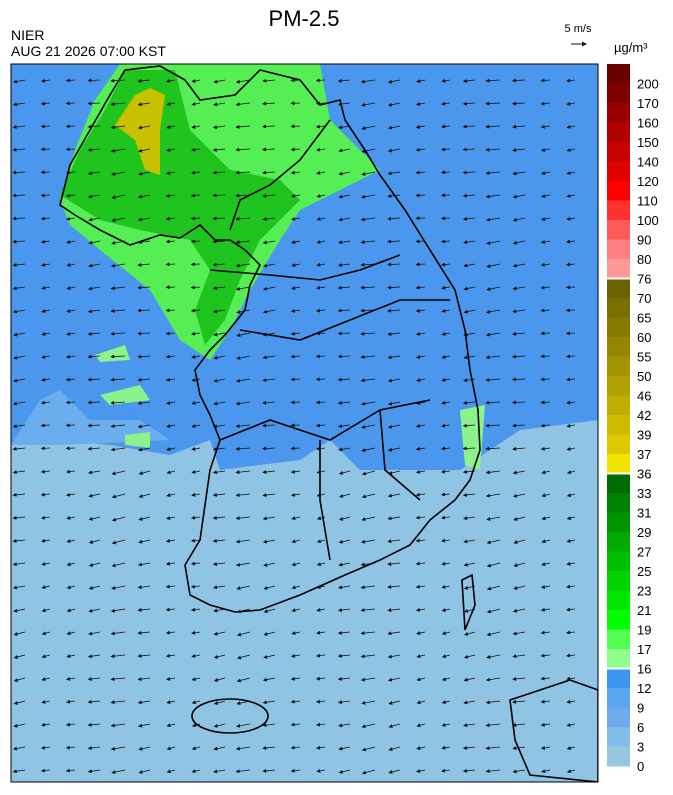  Describe the element at coordinates (644, 259) in the screenshot. I see `colorbar-label: 80` at that location.